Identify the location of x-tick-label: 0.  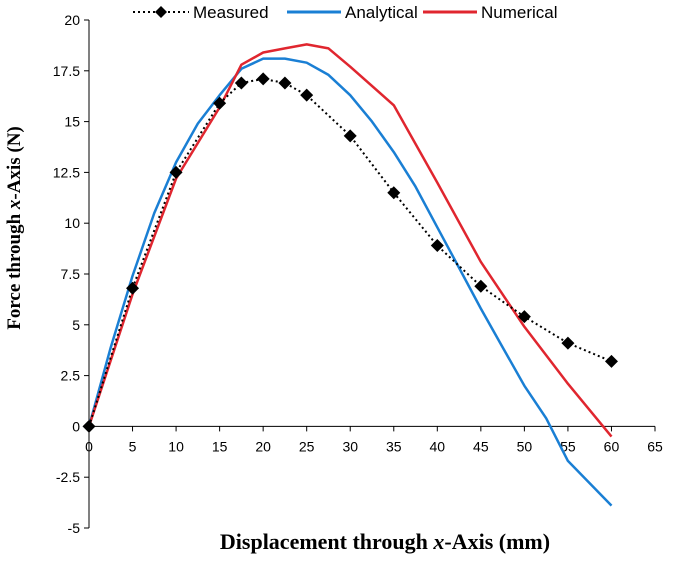
(89, 446).